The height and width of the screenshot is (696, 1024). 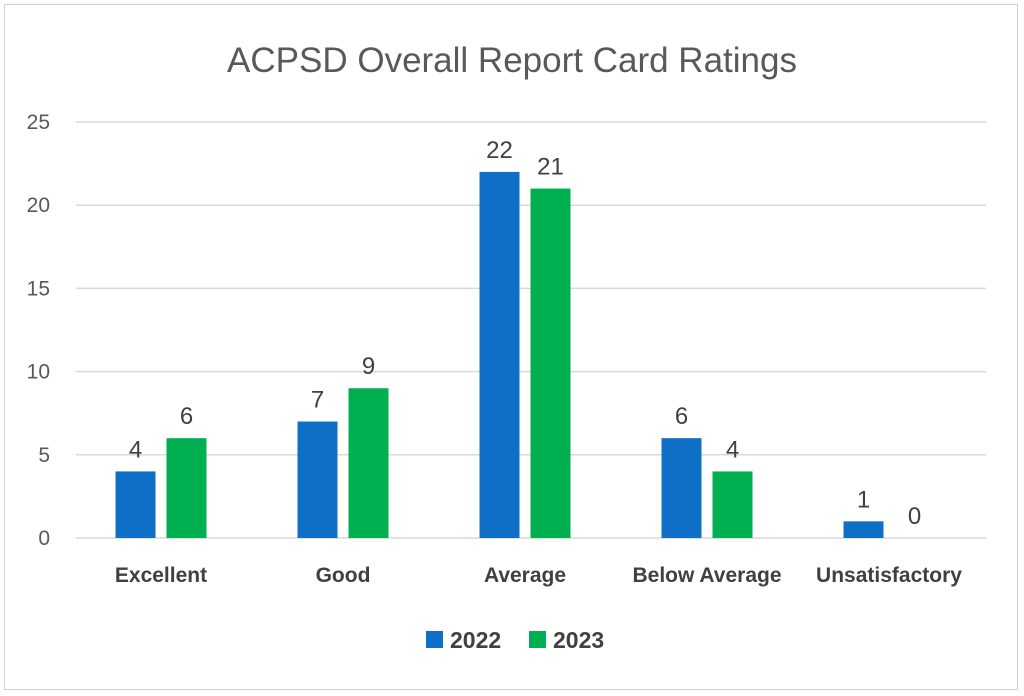 I want to click on y-tick-label: 5, so click(x=44, y=455).